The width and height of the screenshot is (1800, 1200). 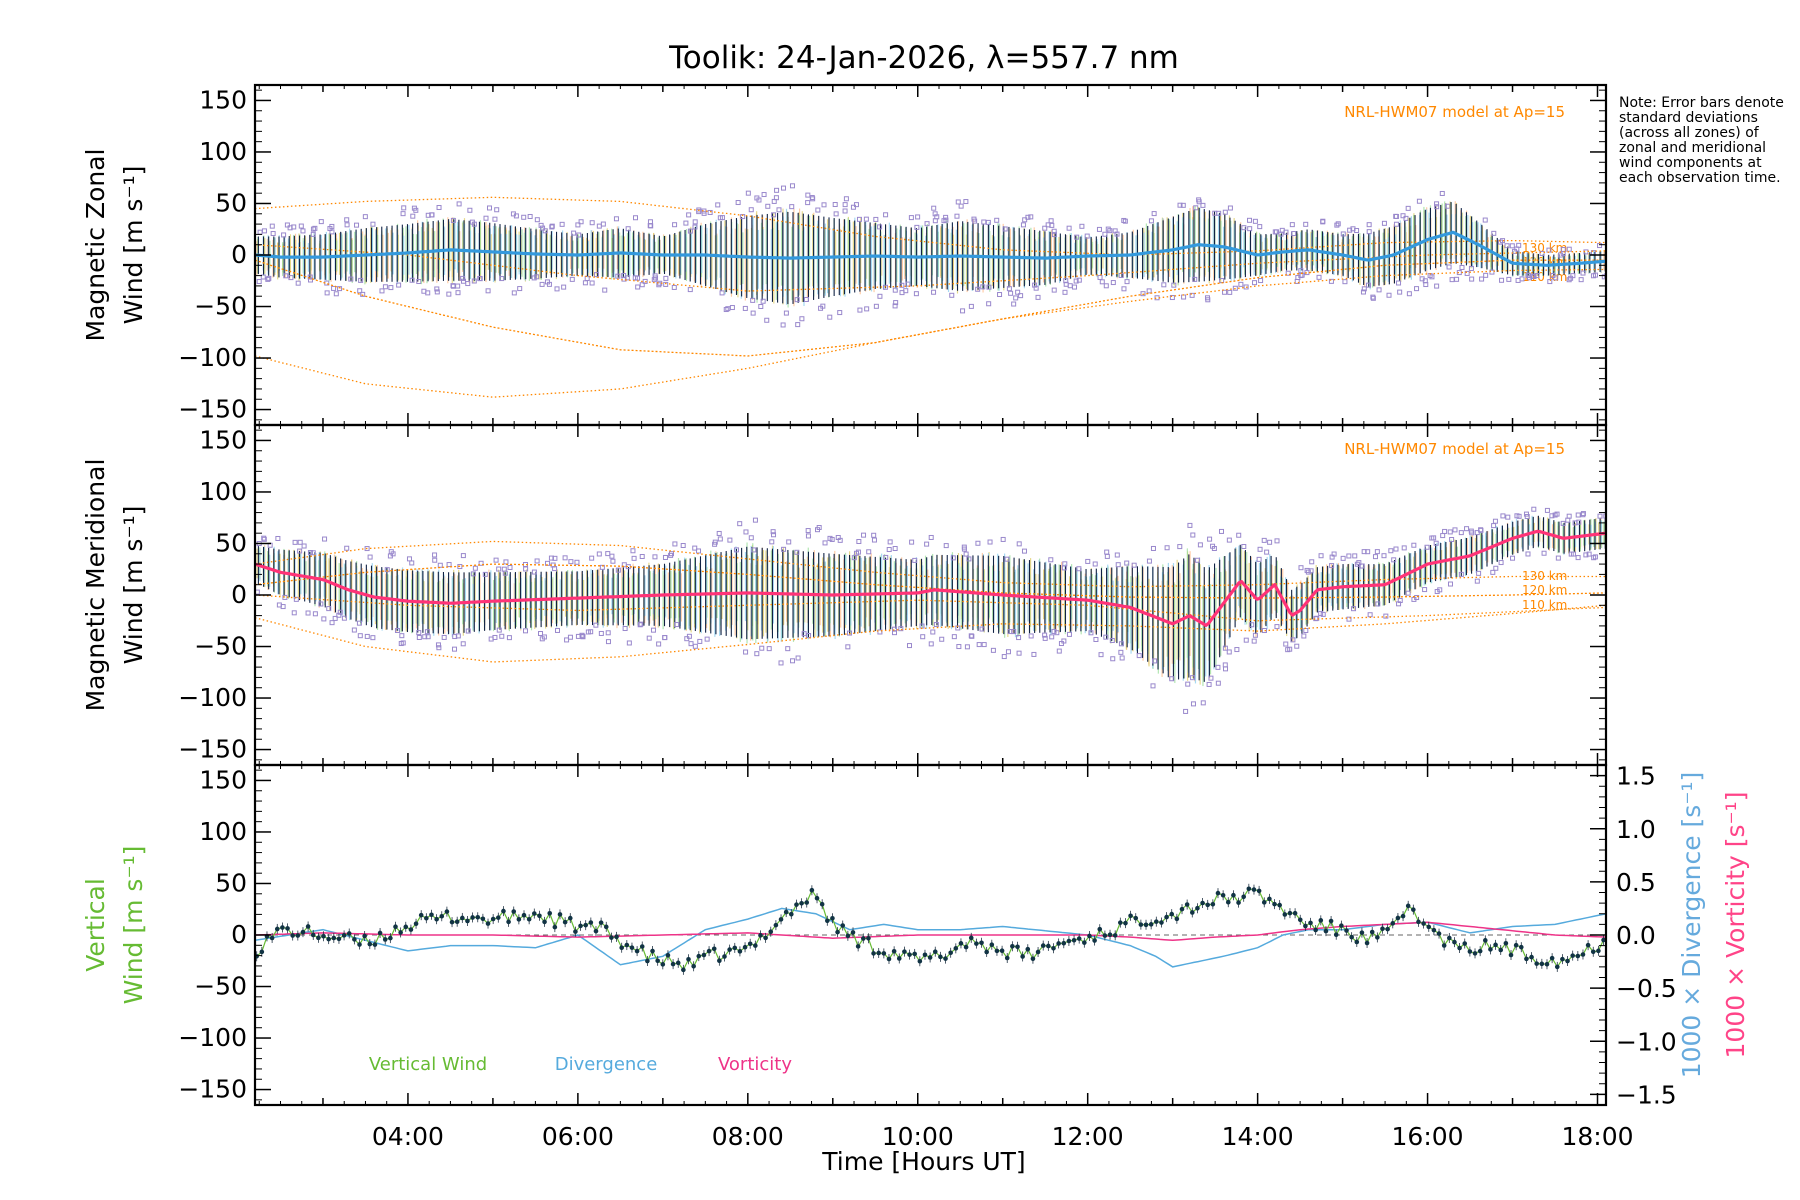 What do you see at coordinates (1544, 605) in the screenshot?
I see `meridional-model-height-110: 110 km` at bounding box center [1544, 605].